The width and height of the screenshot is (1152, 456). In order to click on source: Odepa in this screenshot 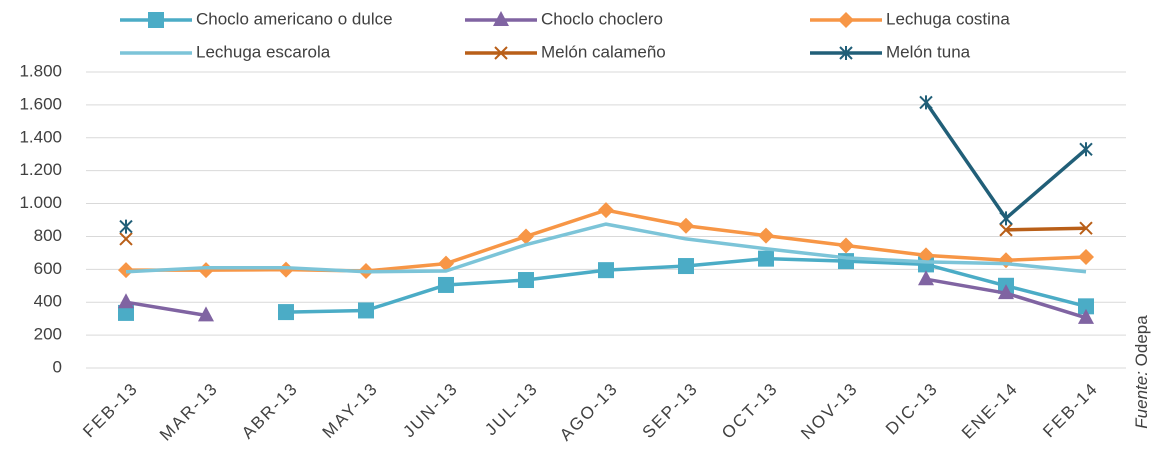, I will do `click(1141, 341)`.